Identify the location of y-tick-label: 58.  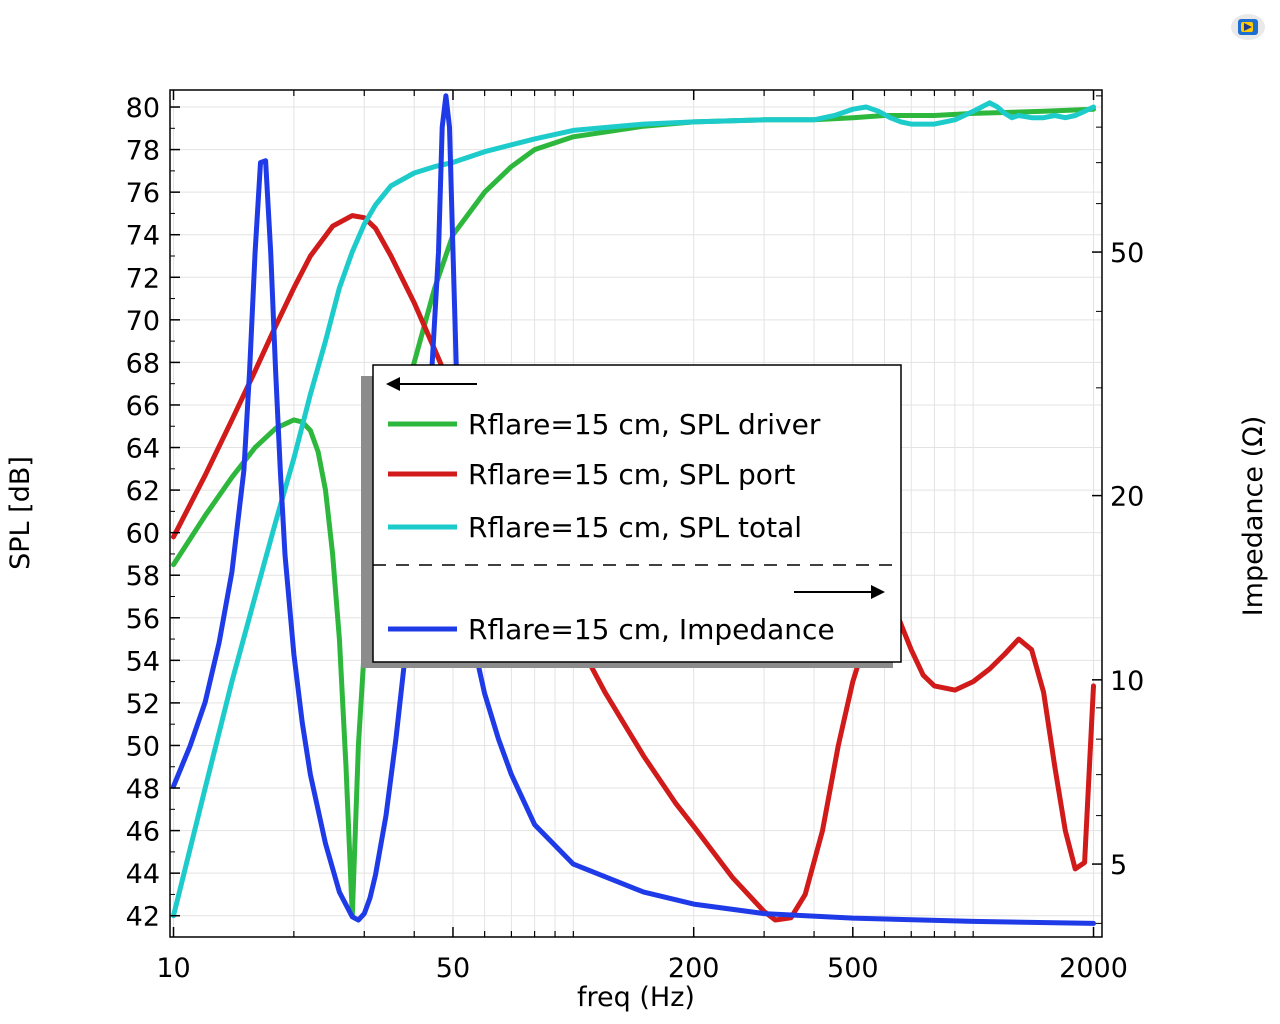
(143, 576).